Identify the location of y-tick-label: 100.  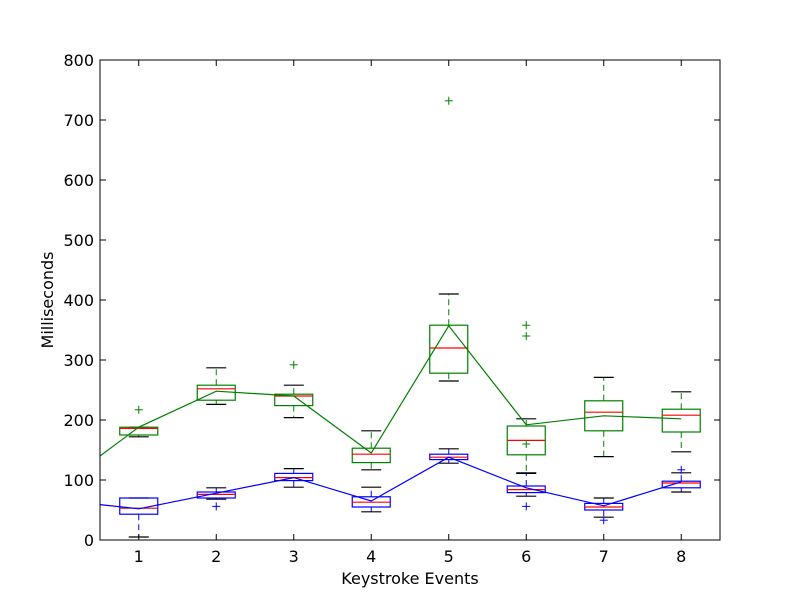
(78, 480).